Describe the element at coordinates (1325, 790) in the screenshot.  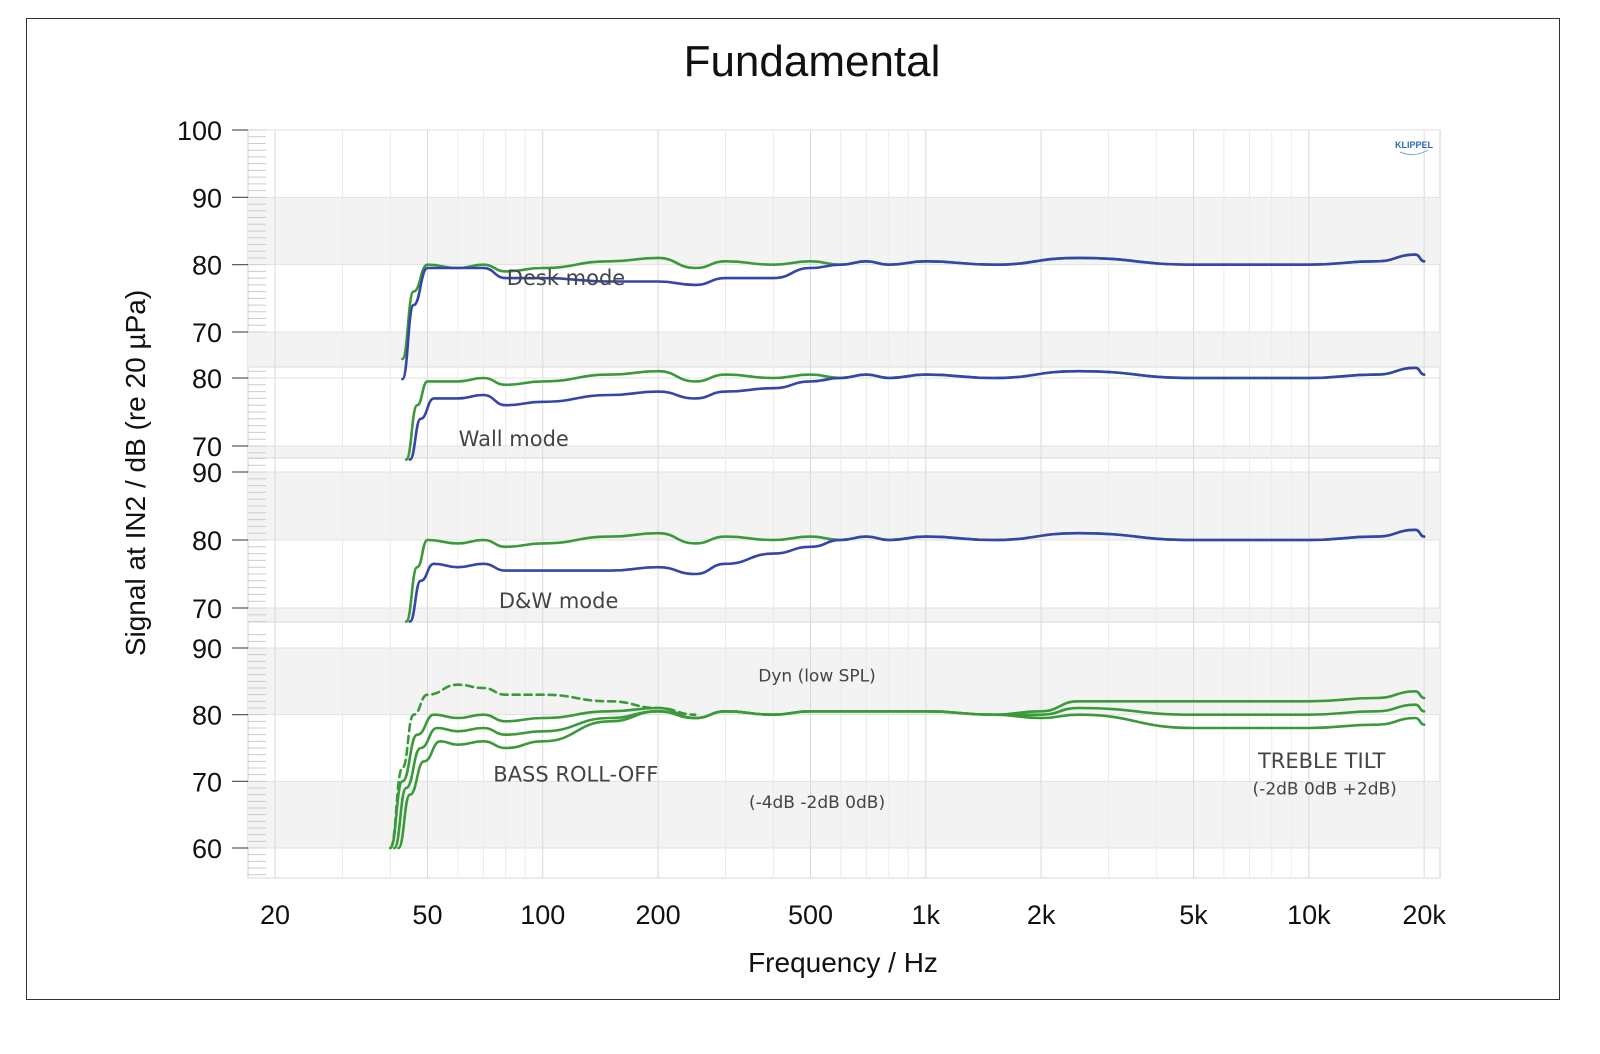
I see `annotation: (-2dB 0dB +2dB)` at that location.